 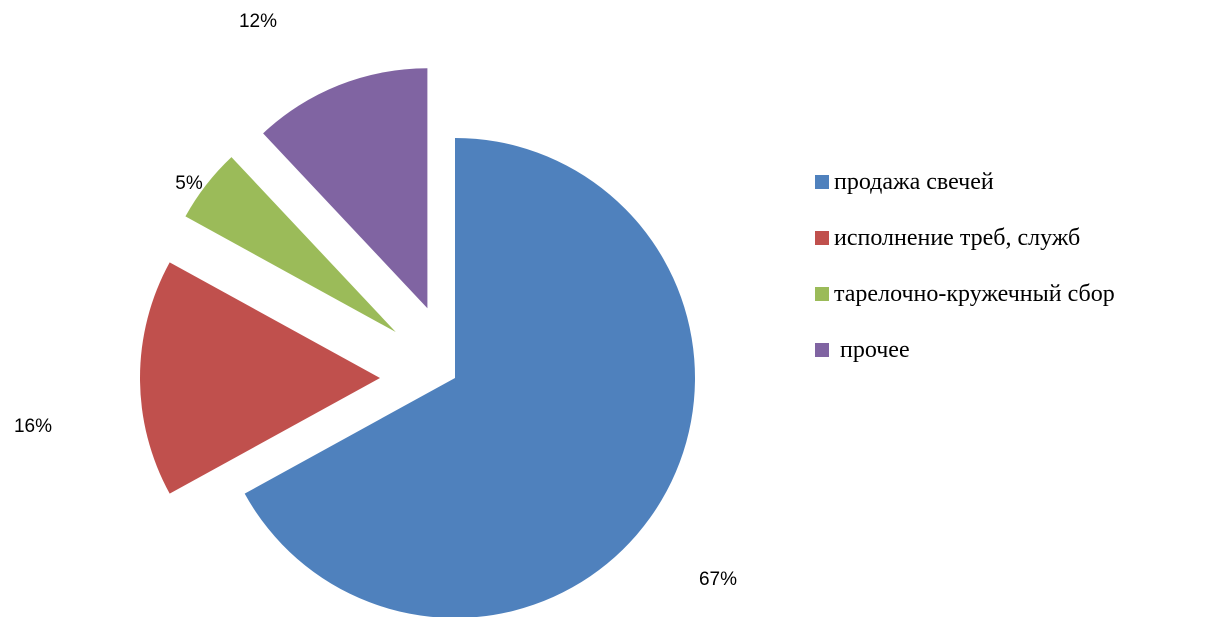 I want to click on legend-label: тарелочно-кружечный сбор, so click(x=974, y=293).